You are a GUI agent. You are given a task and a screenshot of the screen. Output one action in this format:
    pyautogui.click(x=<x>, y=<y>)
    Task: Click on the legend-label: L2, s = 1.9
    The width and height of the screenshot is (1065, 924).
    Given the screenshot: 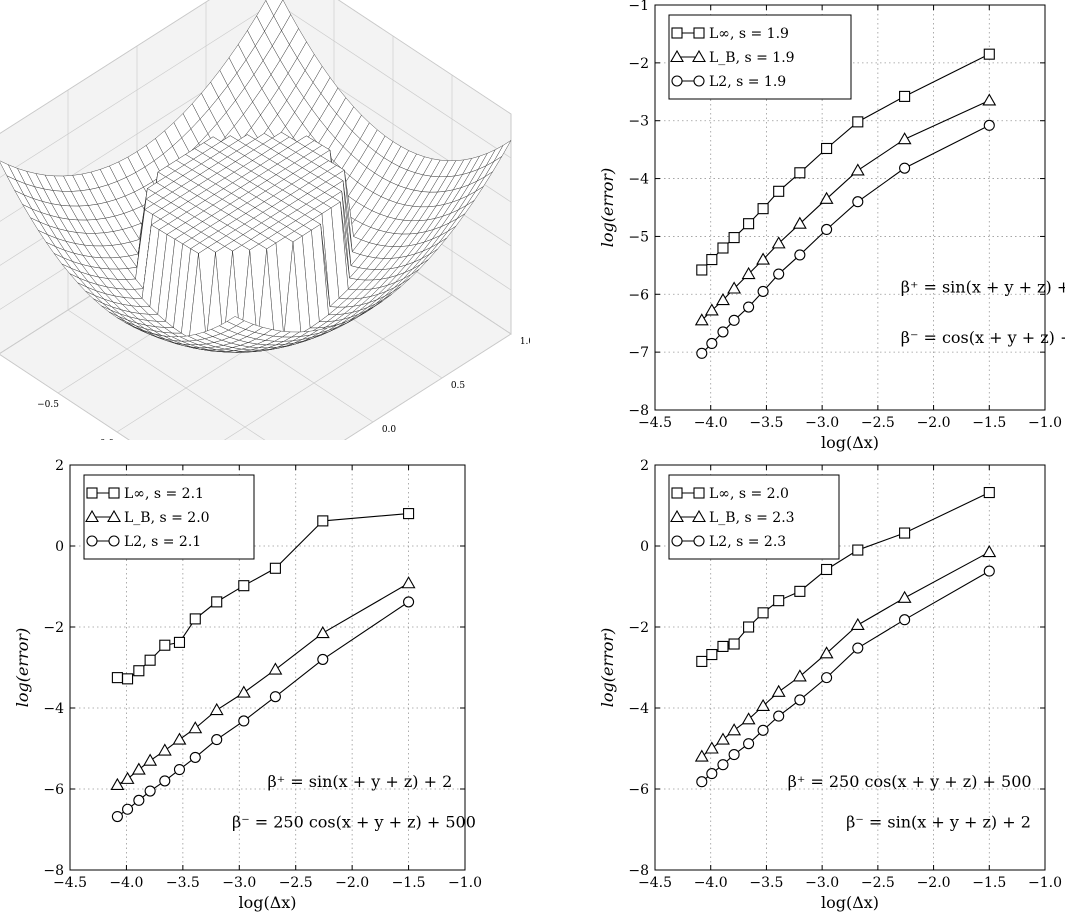 What is the action you would take?
    pyautogui.click(x=747, y=82)
    